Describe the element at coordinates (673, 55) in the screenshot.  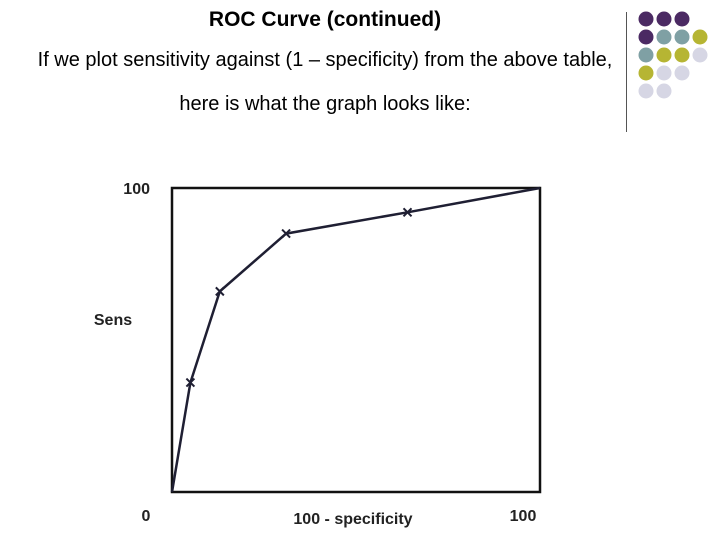
I see `decorative-dot-grid` at that location.